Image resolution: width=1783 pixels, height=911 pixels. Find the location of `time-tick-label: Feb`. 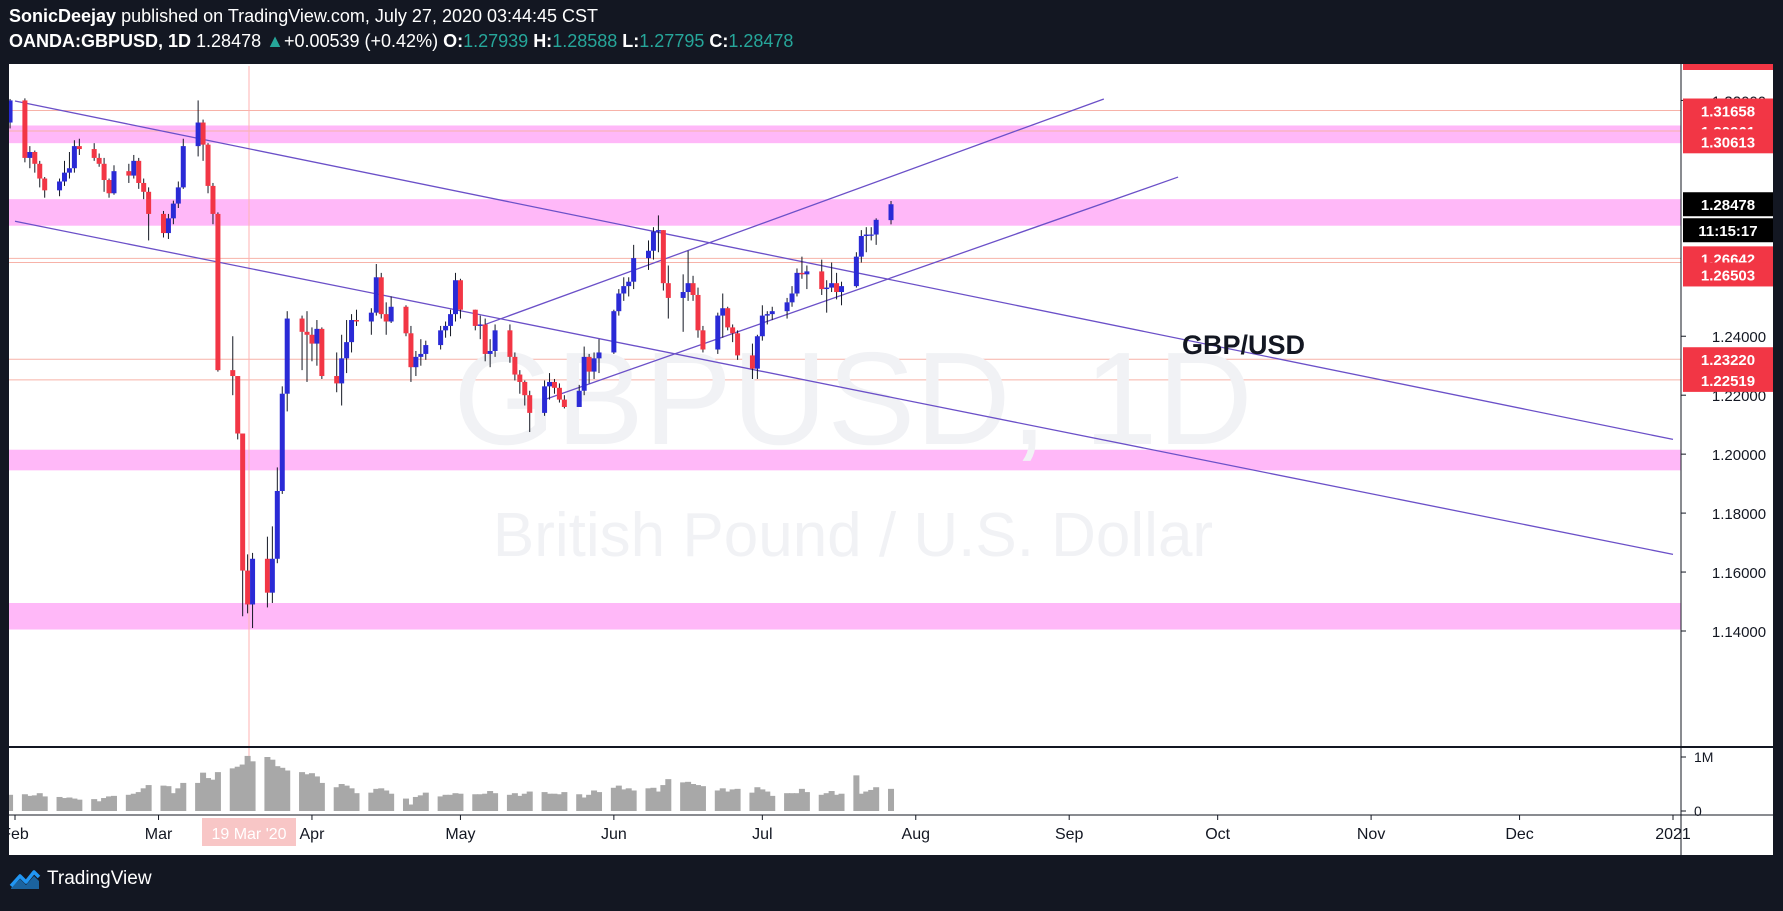

time-tick-label: Feb is located at coordinates (19, 834).